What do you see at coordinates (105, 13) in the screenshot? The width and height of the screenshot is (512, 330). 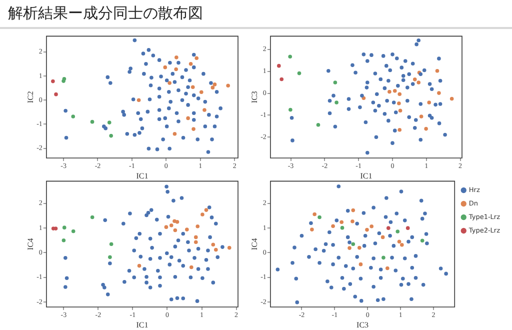 I see `chart-title: 解析結果ー成分同士の散布図` at bounding box center [105, 13].